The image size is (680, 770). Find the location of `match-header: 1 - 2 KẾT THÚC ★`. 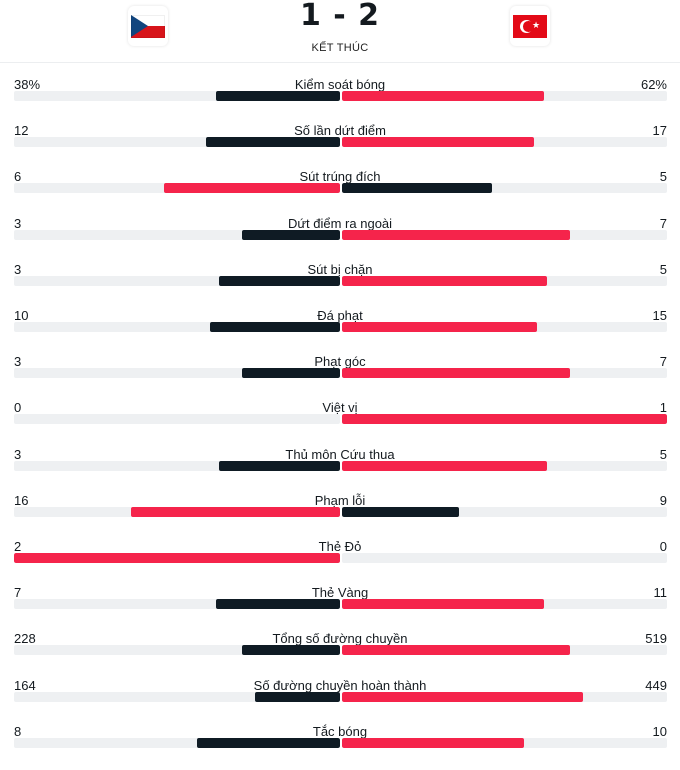

match-header: 1 - 2 KẾT THÚC ★ is located at coordinates (340, 31).